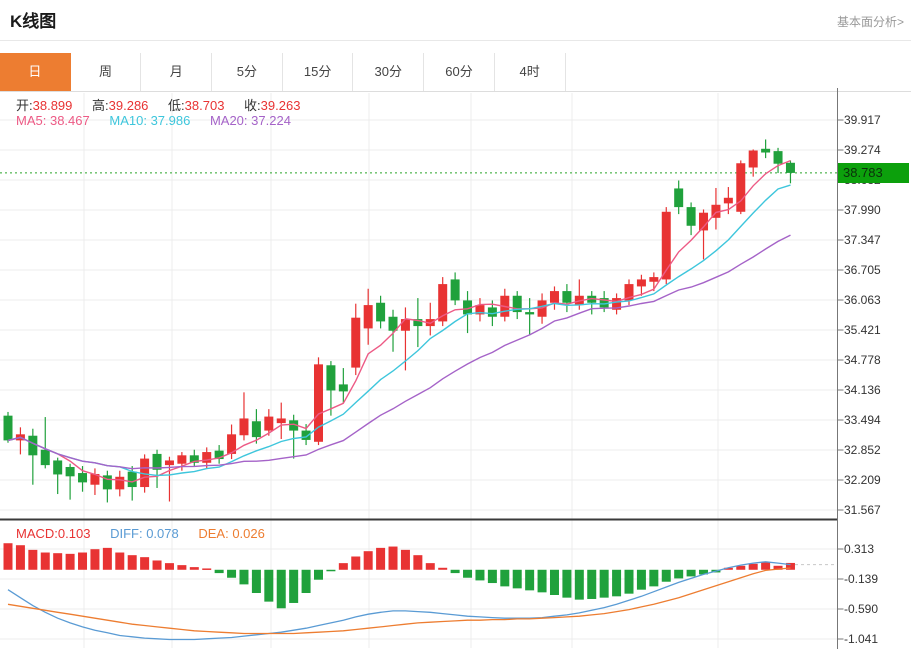  Describe the element at coordinates (862, 360) in the screenshot. I see `y-axis-label: 34.778` at that location.